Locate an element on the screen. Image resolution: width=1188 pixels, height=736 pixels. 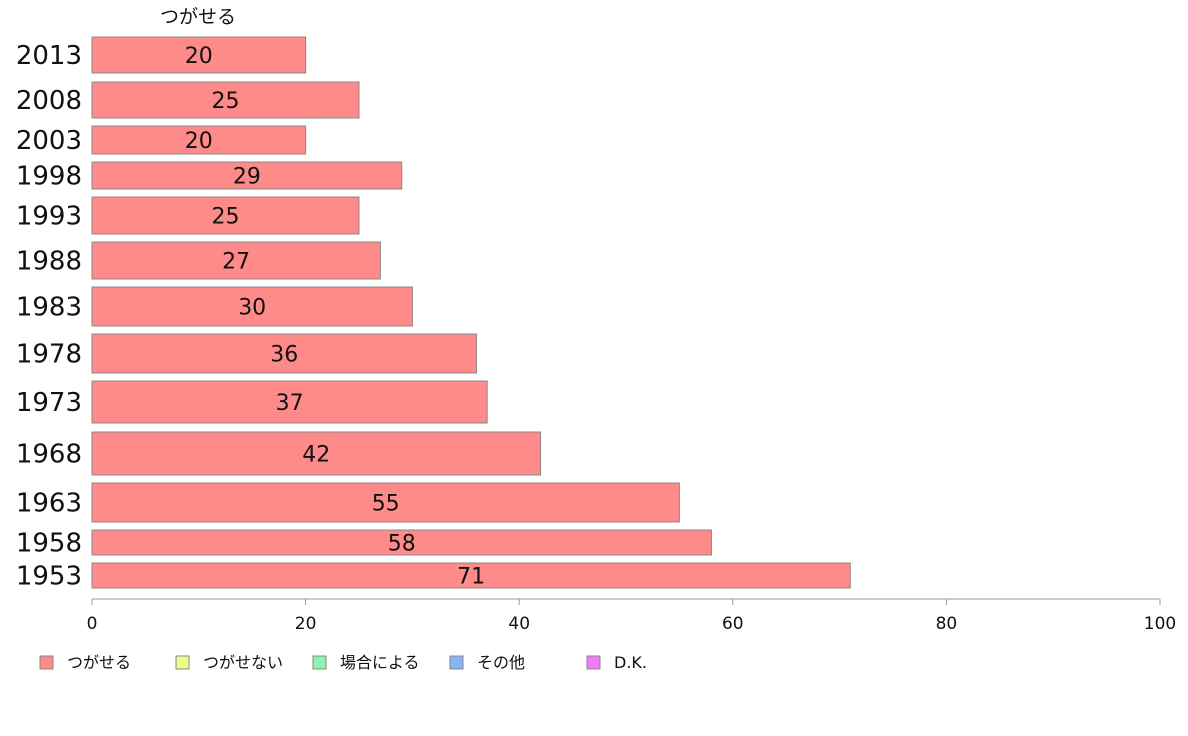
x-tick-label: 0 is located at coordinates (92, 624).